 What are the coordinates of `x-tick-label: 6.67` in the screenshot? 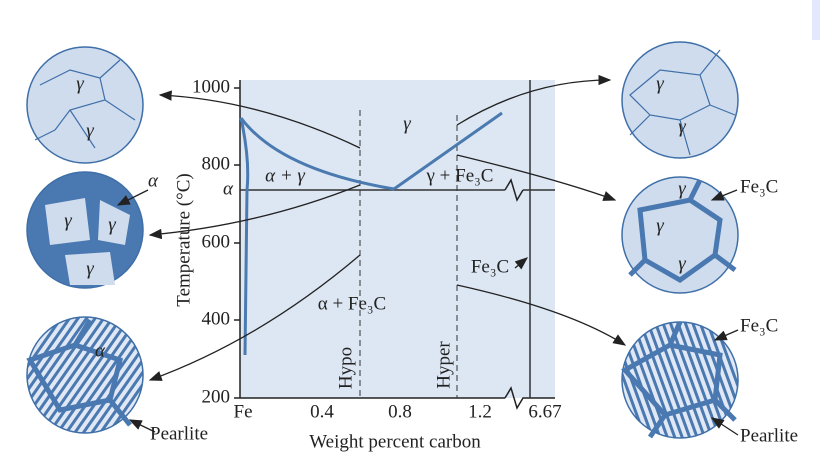 It's located at (544, 411).